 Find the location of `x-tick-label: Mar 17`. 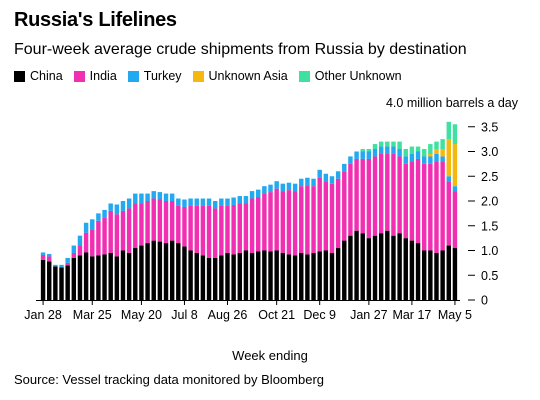

x-tick-label: Mar 17 is located at coordinates (411, 315).